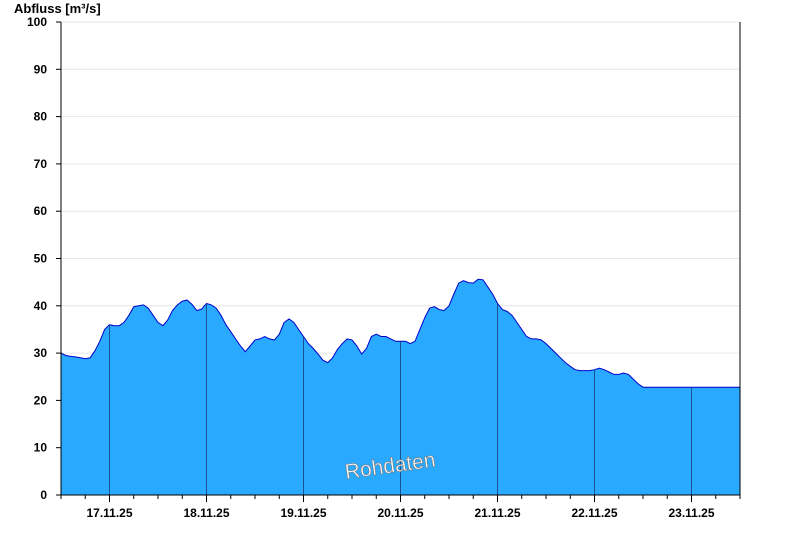 The image size is (800, 550). Describe the element at coordinates (41, 259) in the screenshot. I see `y-tick-label: 50` at that location.